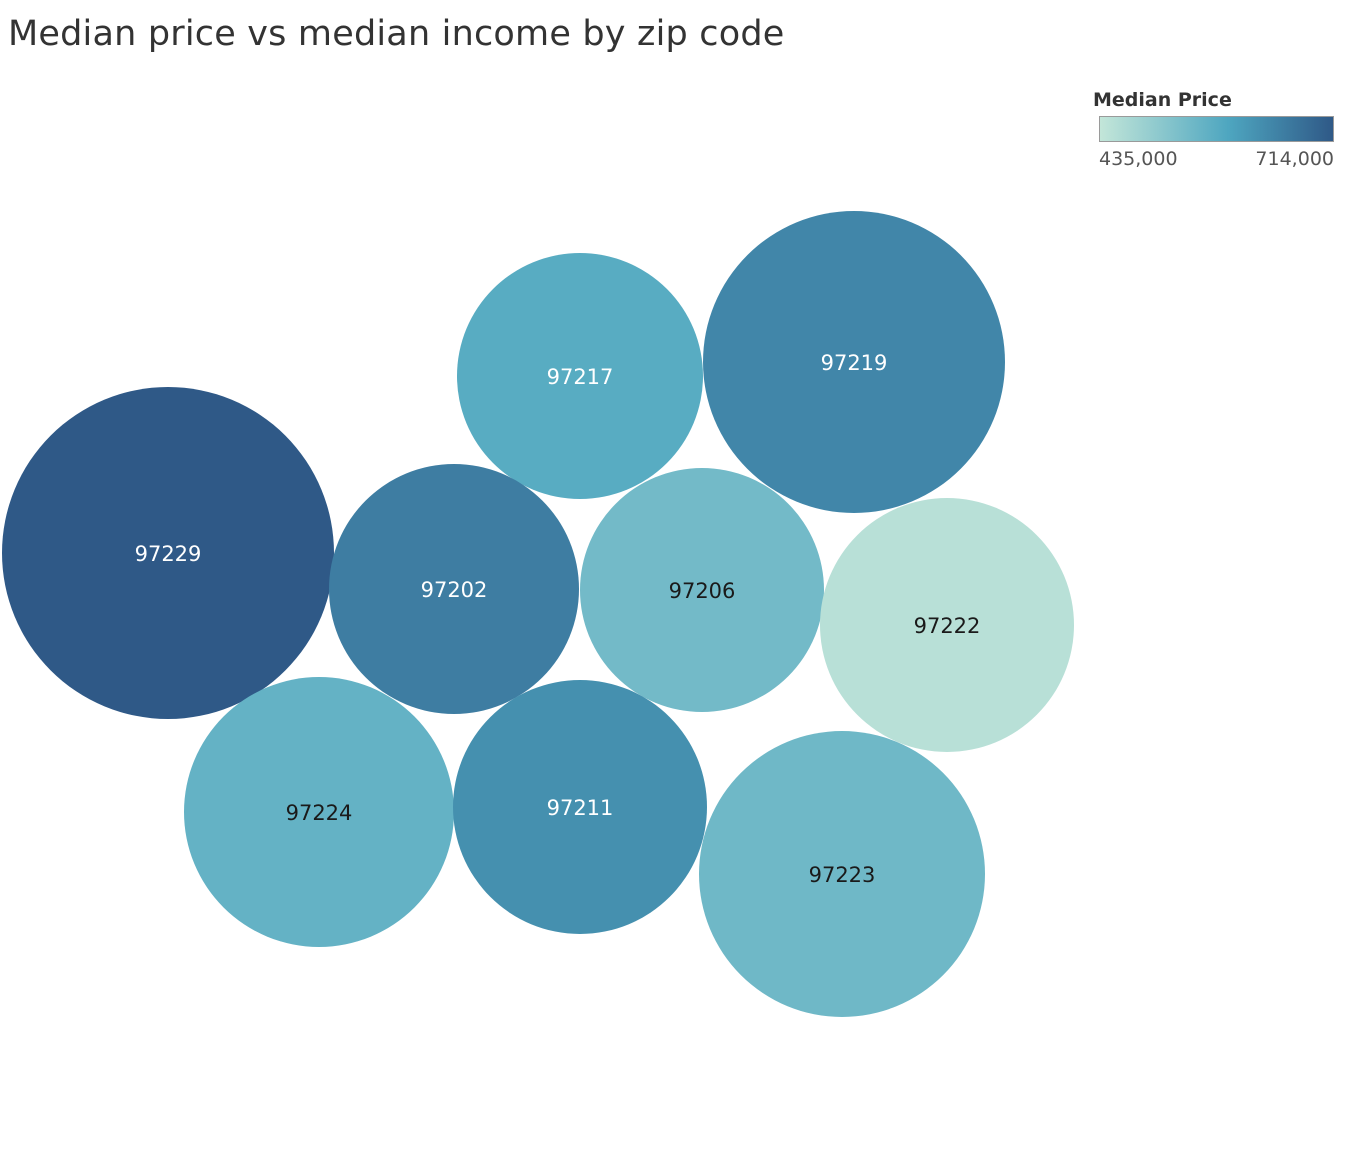  I want to click on bubble-label: 97223, so click(842, 875).